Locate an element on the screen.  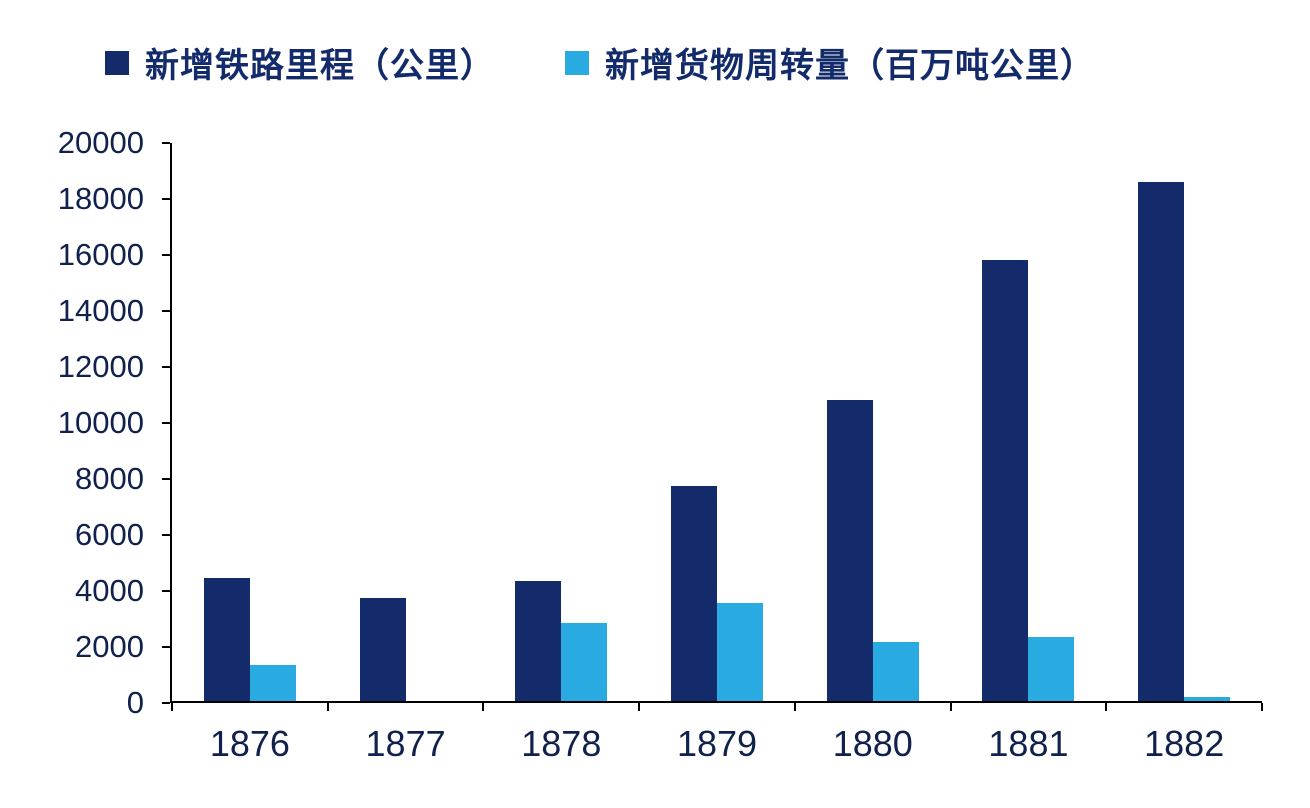
x-axis-ticks is located at coordinates (717, 706).